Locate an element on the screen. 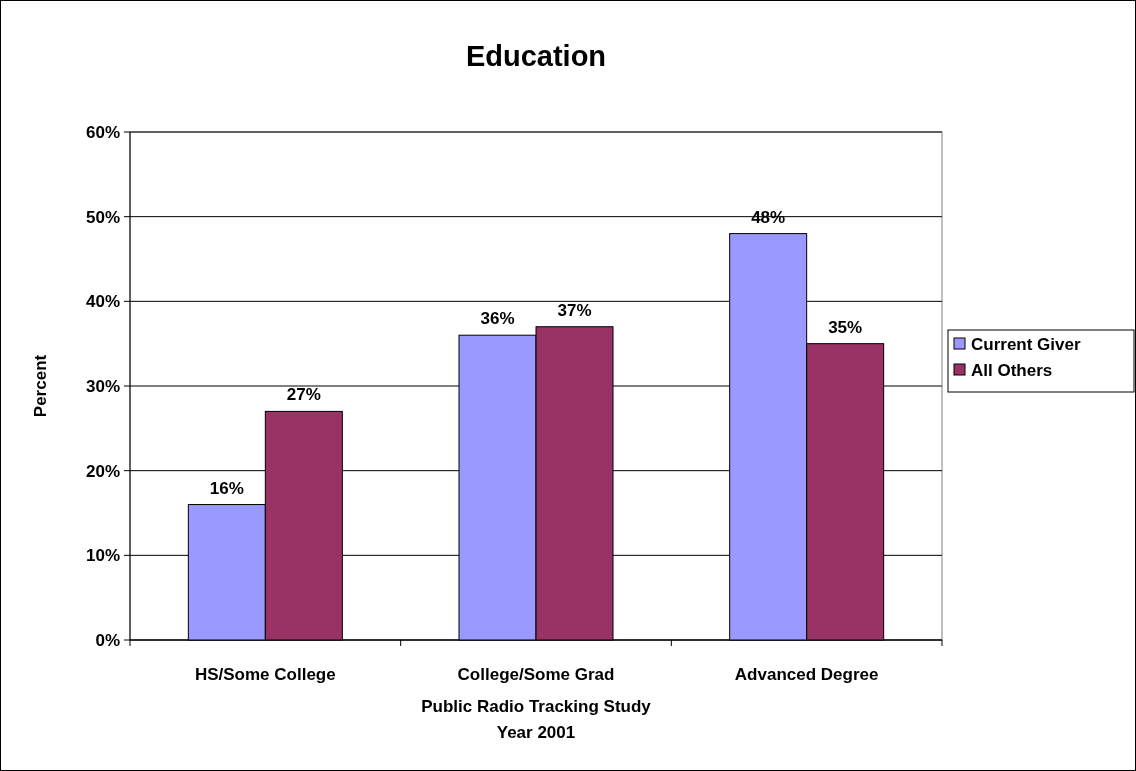 The image size is (1136, 771). data-label: 36% is located at coordinates (497, 319).